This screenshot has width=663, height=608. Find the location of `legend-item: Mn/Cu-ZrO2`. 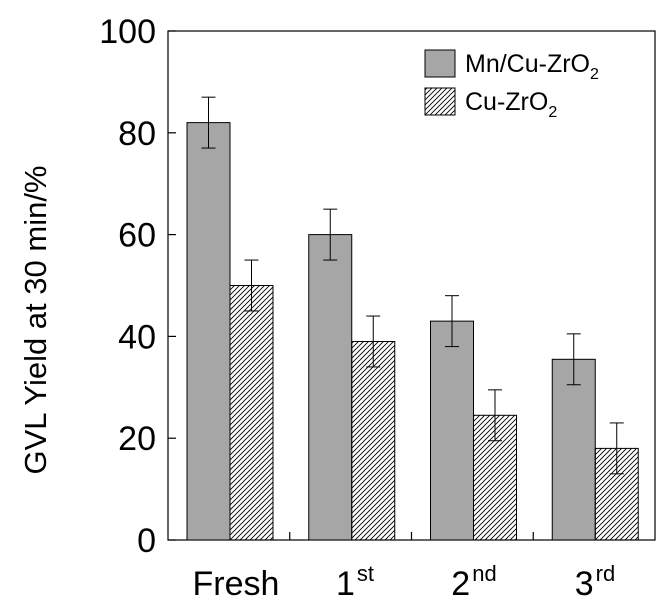

legend-item: Mn/Cu-ZrO2 is located at coordinates (512, 66).